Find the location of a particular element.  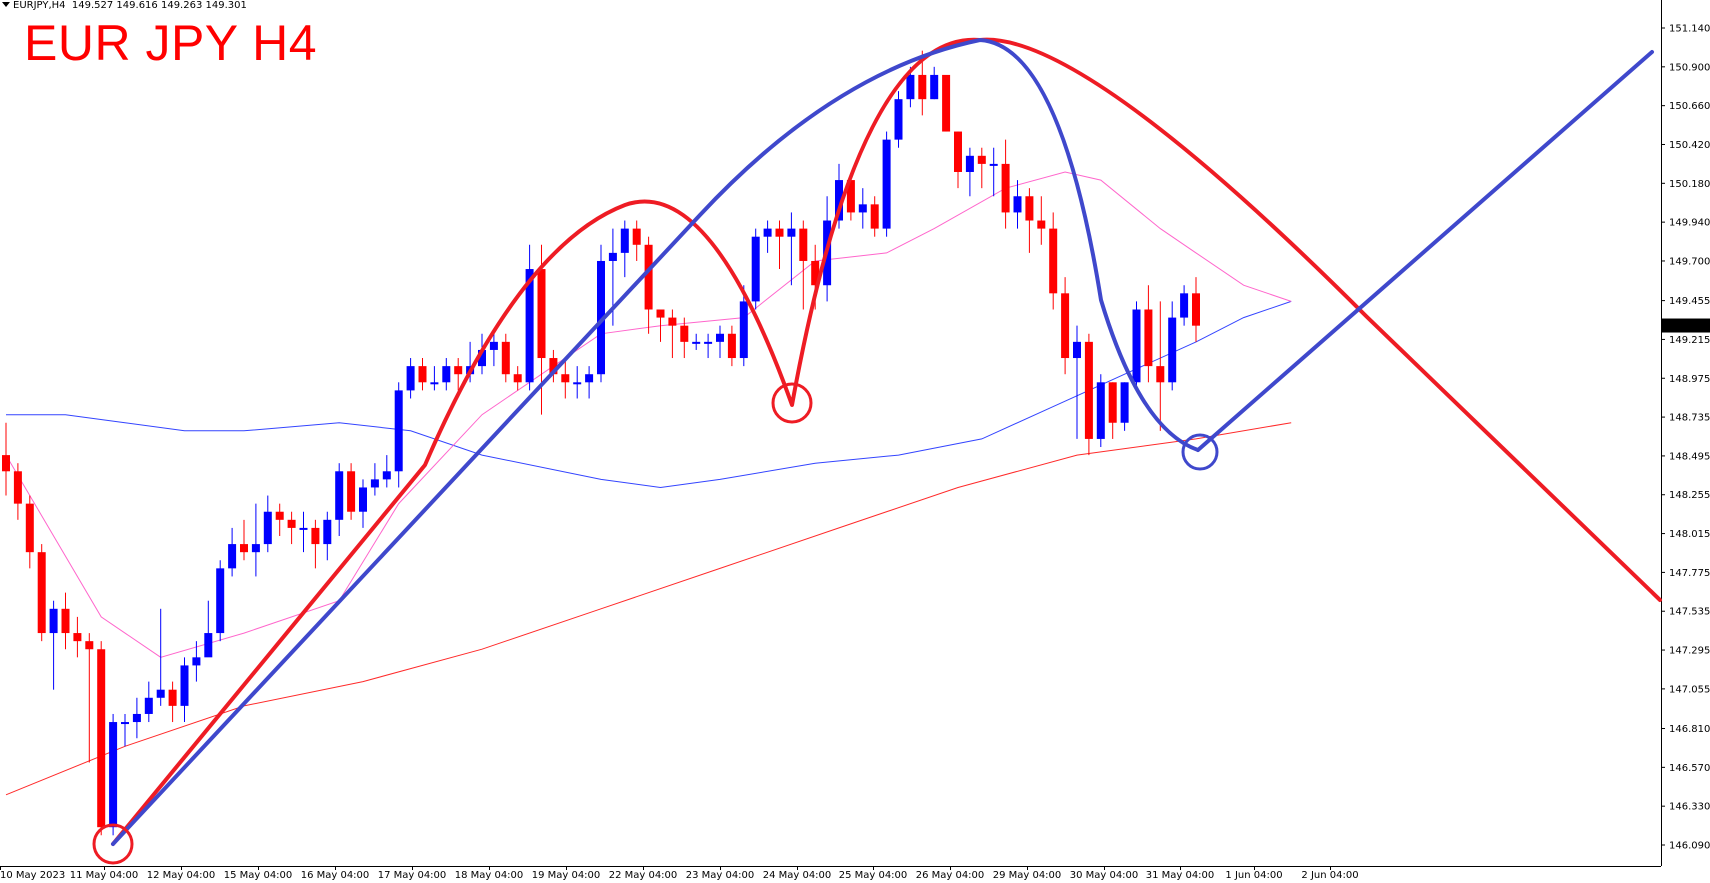

y-tick-label: 149.940 is located at coordinates (1689, 223).